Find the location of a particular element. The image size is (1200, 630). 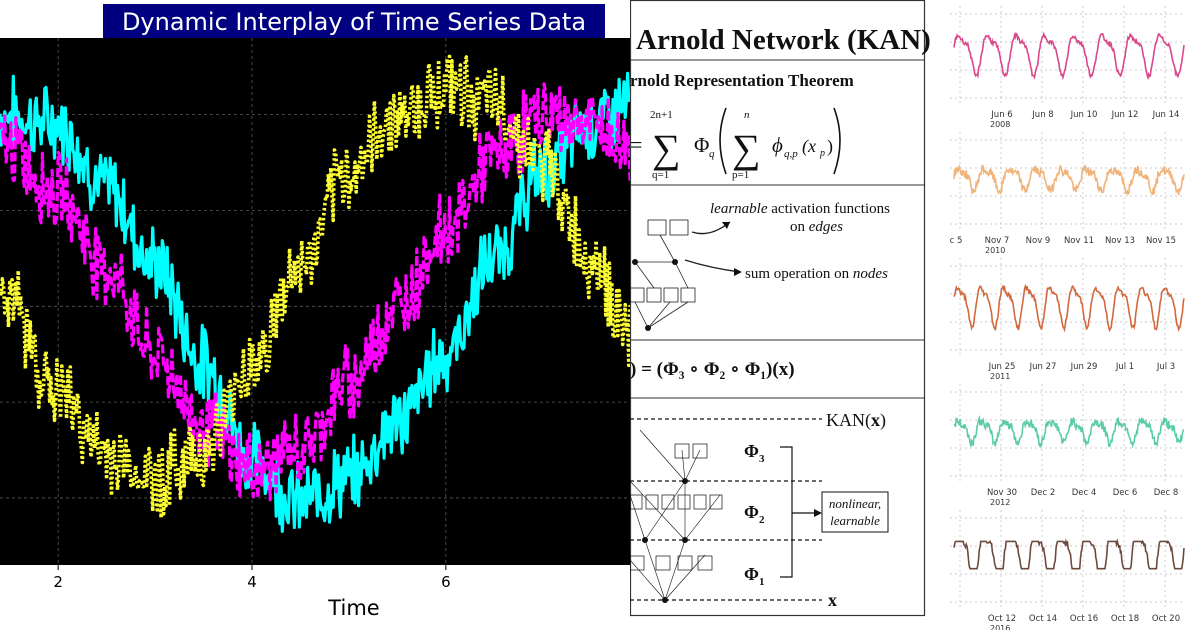

small-multiple-tick: Jun 8 is located at coordinates (1042, 115).